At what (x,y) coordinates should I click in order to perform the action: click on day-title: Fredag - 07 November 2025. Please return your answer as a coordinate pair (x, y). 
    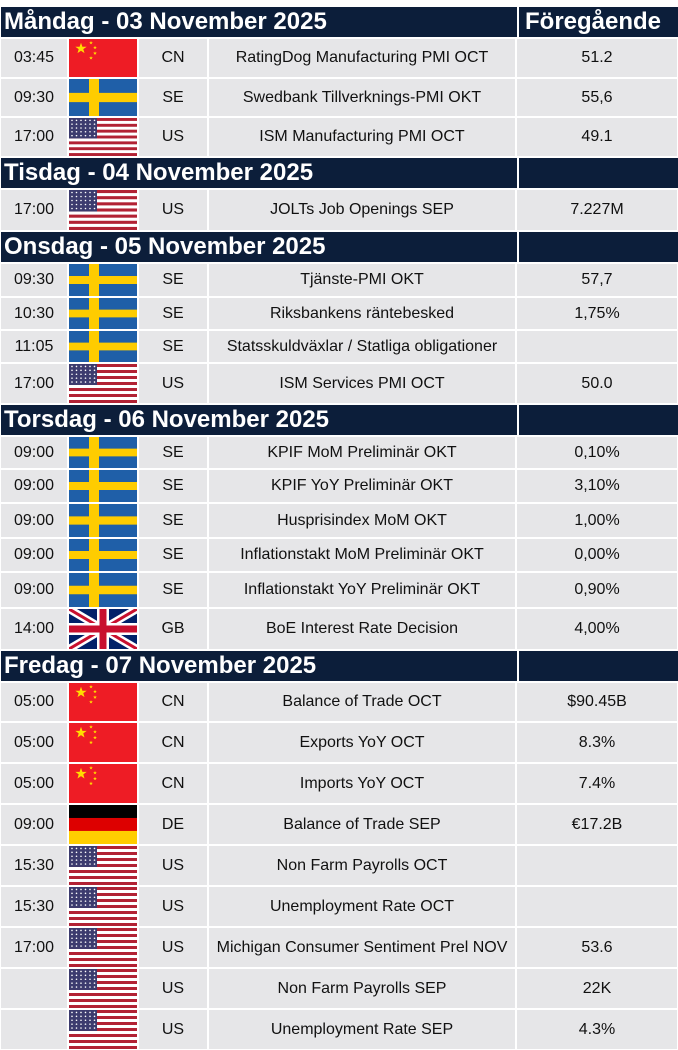
    Looking at the image, I should click on (259, 666).